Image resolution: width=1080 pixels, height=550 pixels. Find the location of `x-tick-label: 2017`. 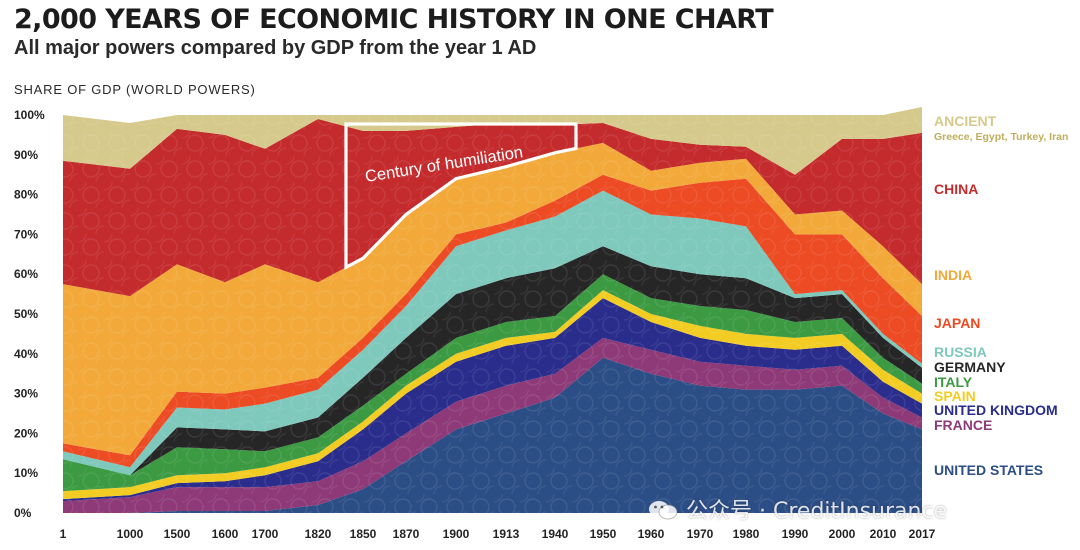

x-tick-label: 2017 is located at coordinates (922, 534).